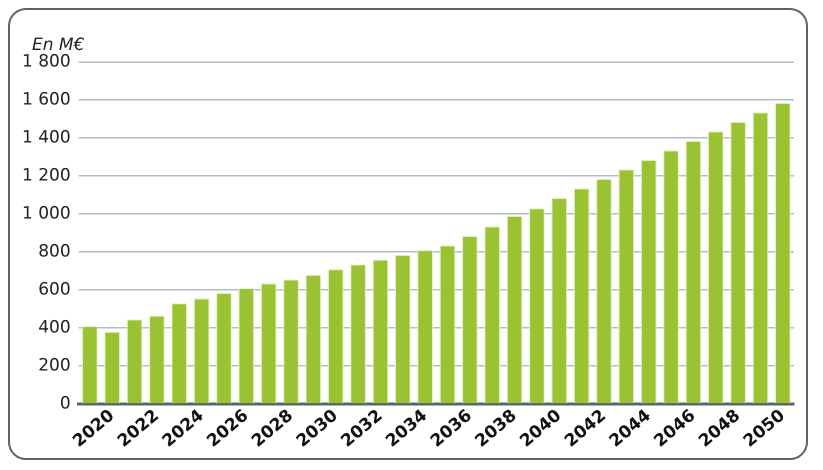 Image resolution: width=823 pixels, height=470 pixels. Describe the element at coordinates (46, 137) in the screenshot. I see `y-tick-label: 1 400` at that location.